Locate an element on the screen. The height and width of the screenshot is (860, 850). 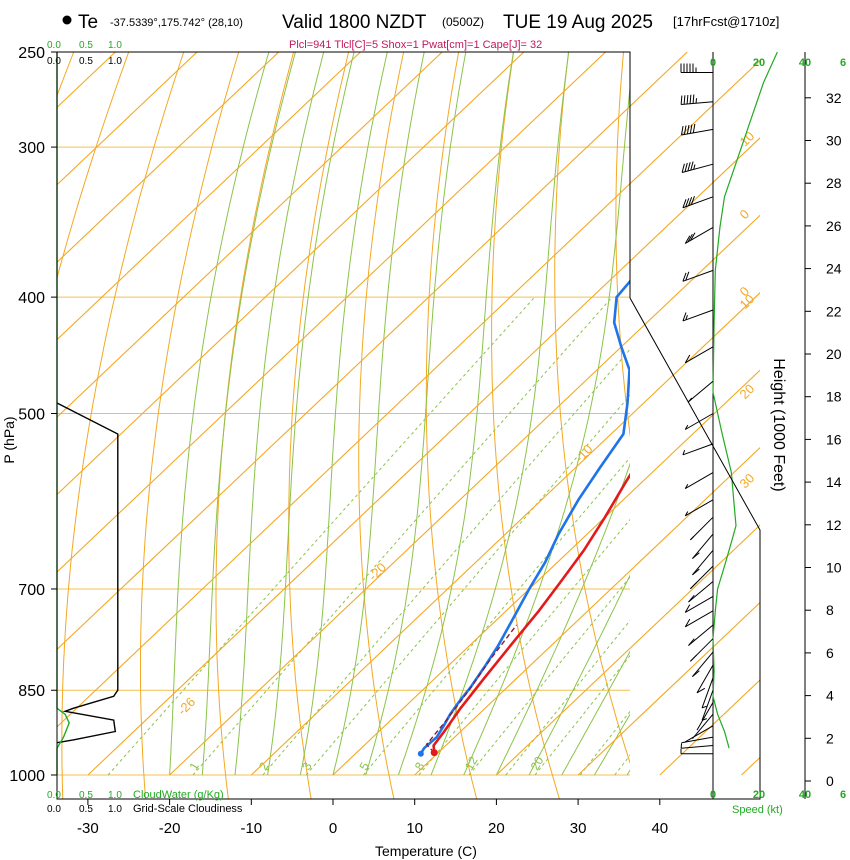
x-tick-label: 40 is located at coordinates (659, 828).